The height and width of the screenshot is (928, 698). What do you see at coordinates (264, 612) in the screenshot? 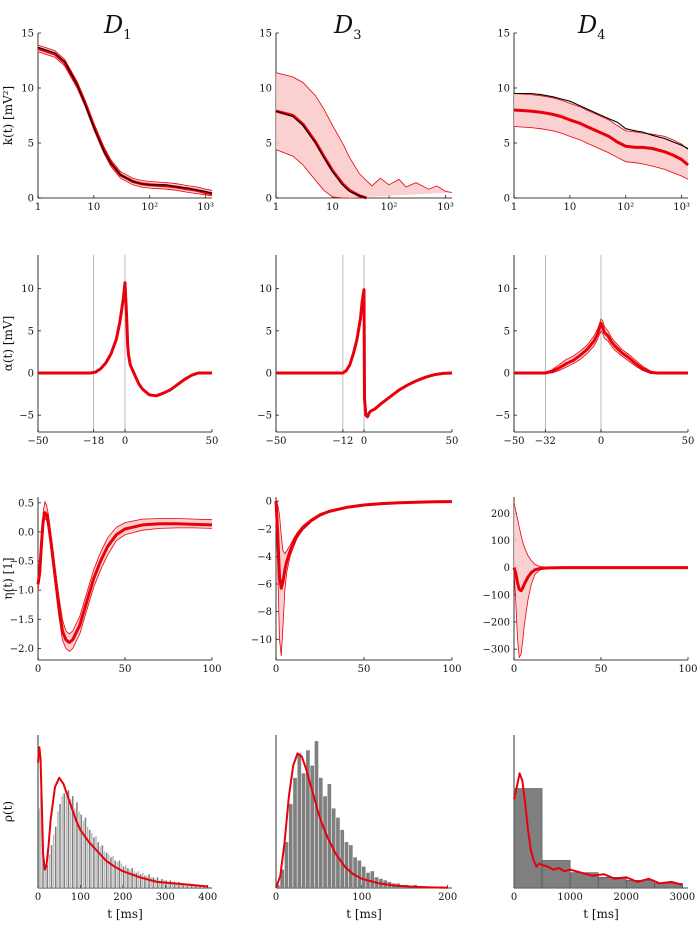
I see `y-tick-label: −8` at bounding box center [264, 612].